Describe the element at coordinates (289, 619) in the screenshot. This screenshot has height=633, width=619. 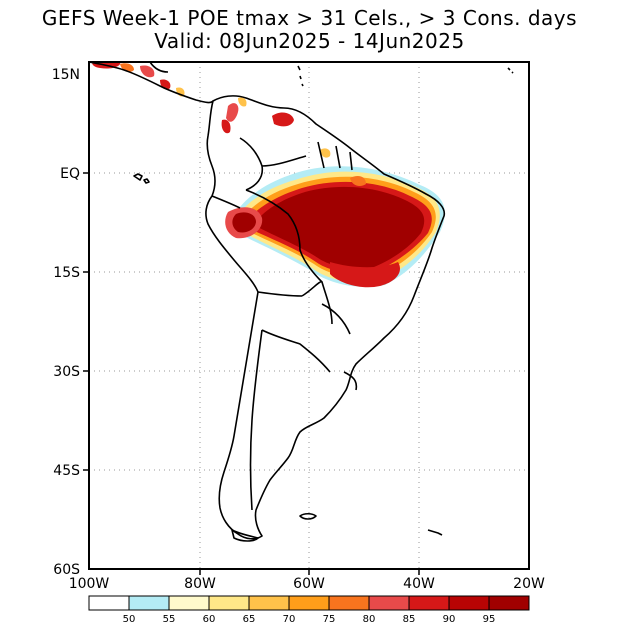
I see `colorbar-label: 70` at that location.